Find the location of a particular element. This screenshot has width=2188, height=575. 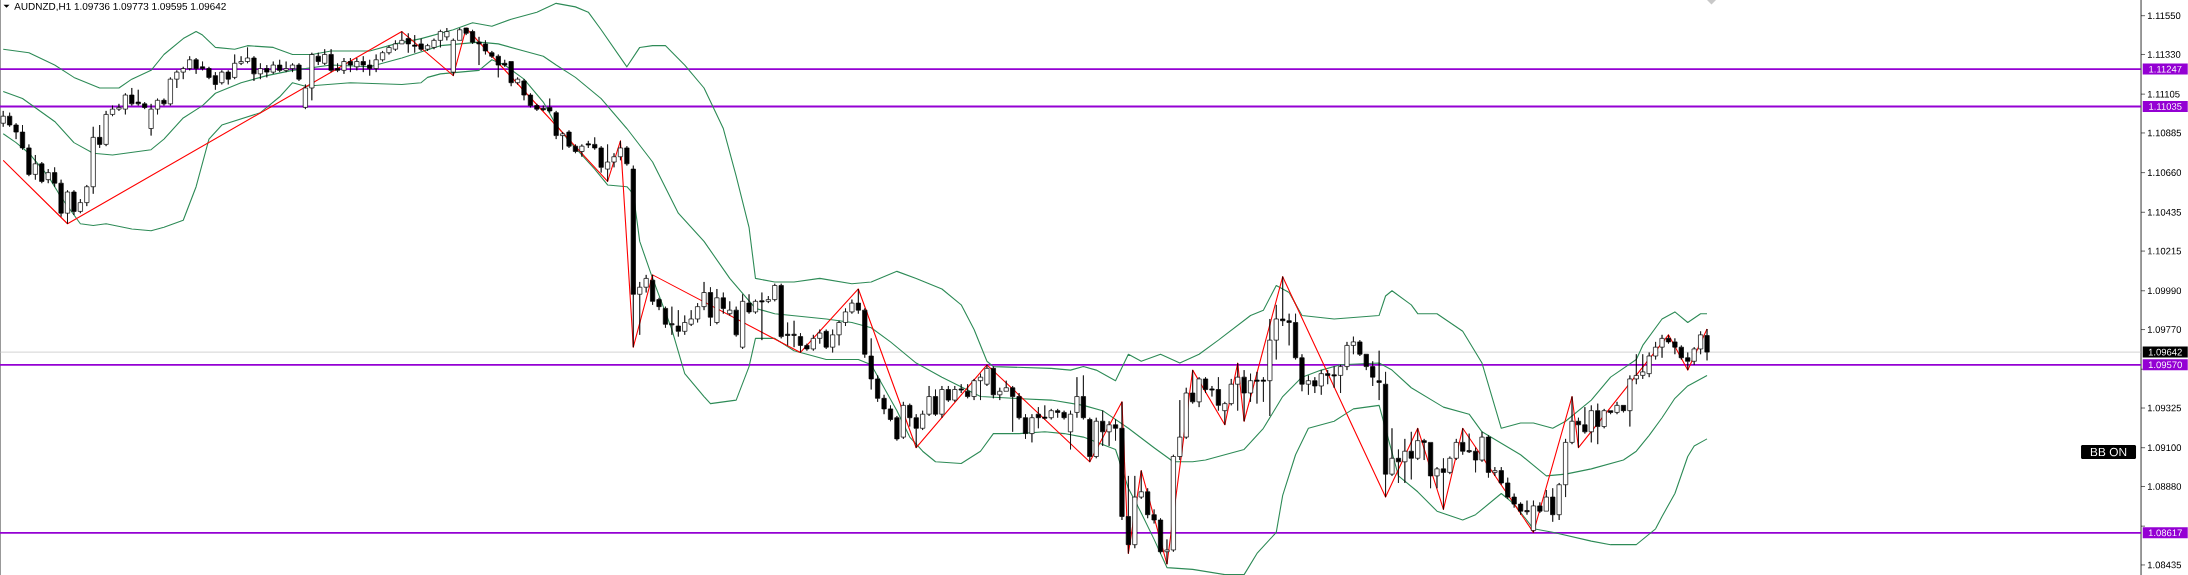

y-tick-label: 1.10435 is located at coordinates (2164, 212).